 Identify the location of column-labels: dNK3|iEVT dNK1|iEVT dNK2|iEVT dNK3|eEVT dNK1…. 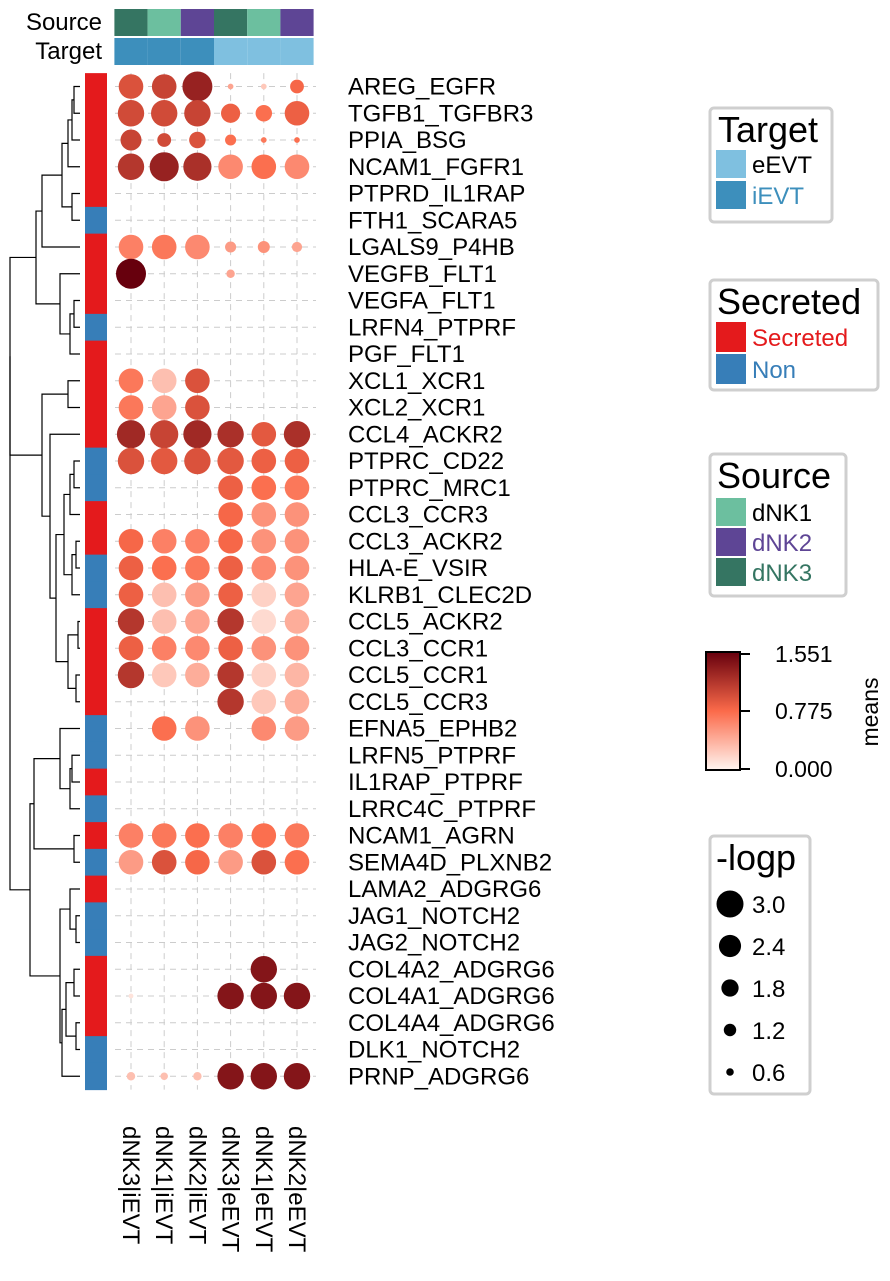
(213, 1189).